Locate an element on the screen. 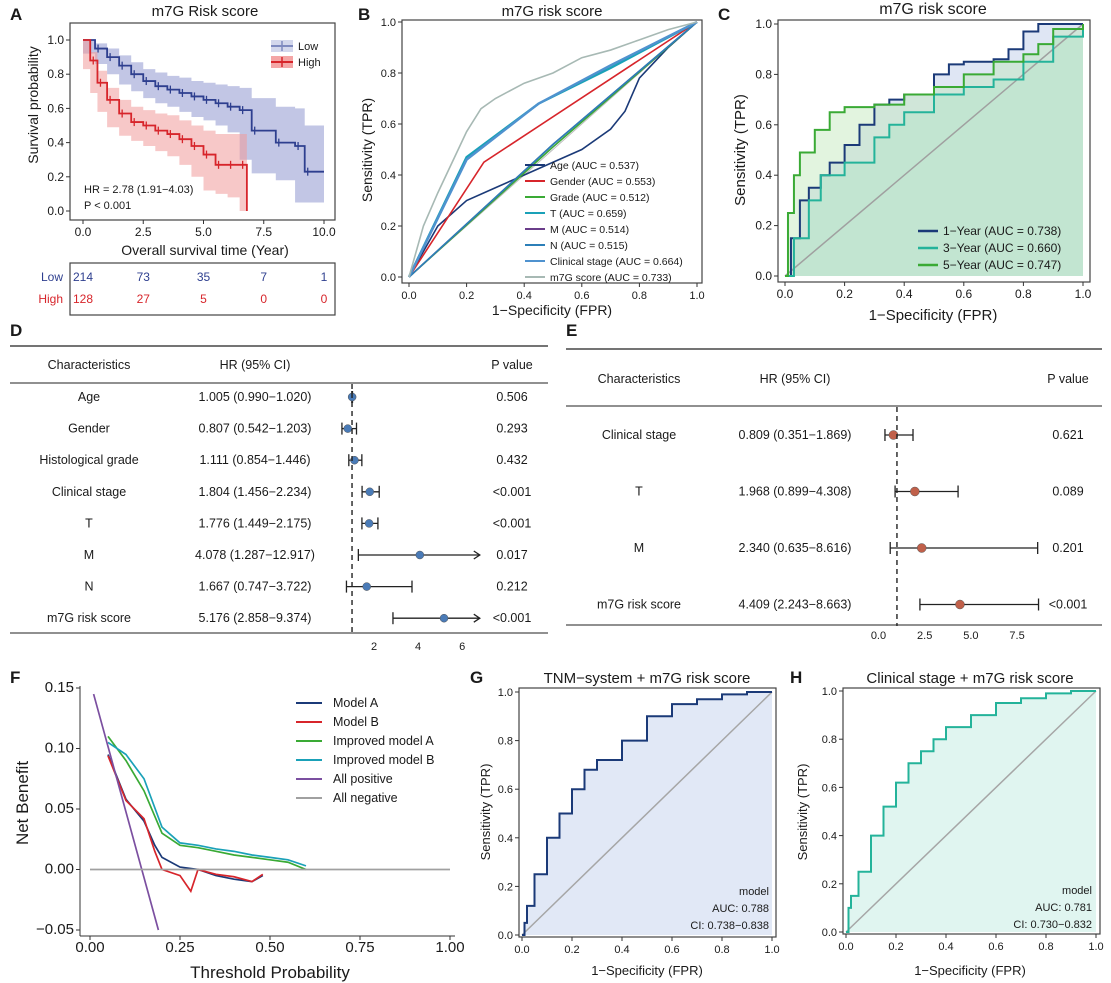 This screenshot has width=1111, height=983. panel-g-xlabel: 1−Specificity (FPR) is located at coordinates (647, 970).